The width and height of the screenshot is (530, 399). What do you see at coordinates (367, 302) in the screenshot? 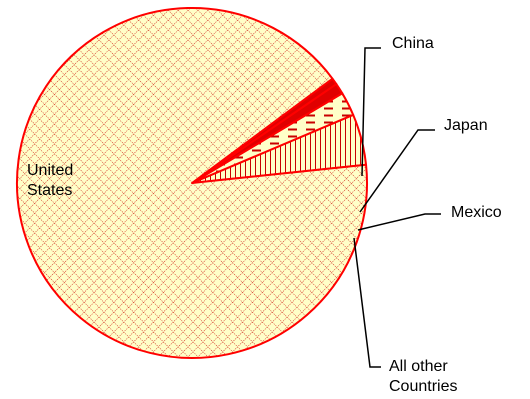
I see `leader-line-all-other-countries` at bounding box center [367, 302].